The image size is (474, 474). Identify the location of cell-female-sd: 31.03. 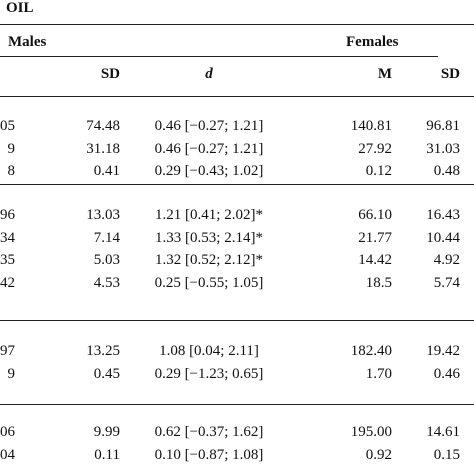
(443, 148).